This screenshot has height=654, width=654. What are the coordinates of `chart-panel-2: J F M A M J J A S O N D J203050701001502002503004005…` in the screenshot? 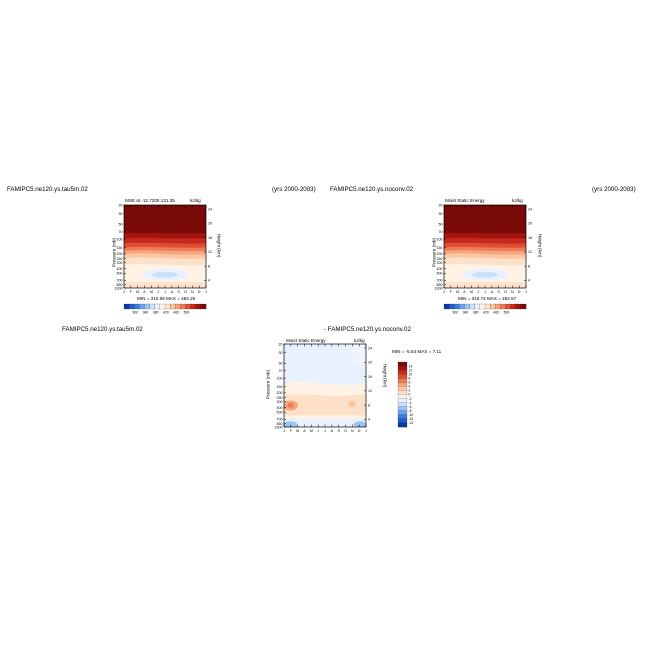 It's located at (484, 258).